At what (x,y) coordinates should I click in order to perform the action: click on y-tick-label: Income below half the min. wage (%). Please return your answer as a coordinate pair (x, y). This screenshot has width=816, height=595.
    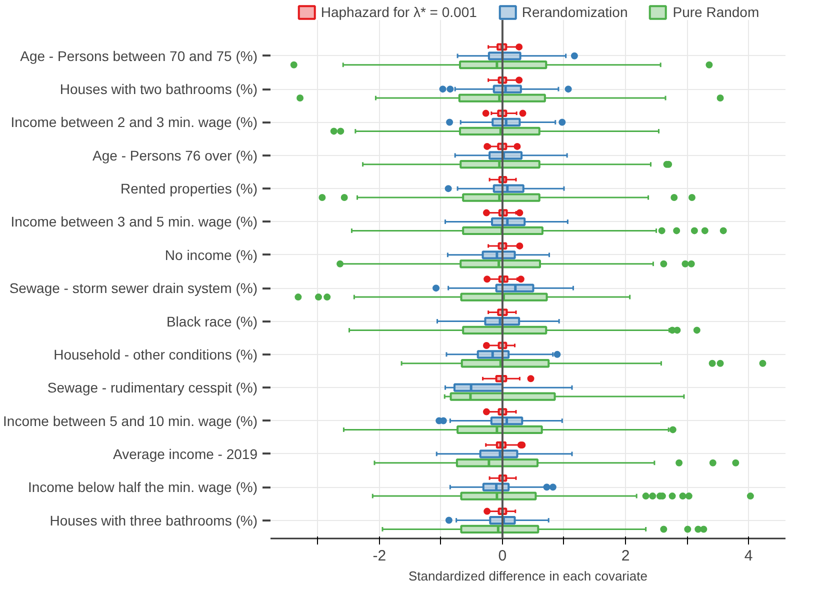
    Looking at the image, I should click on (143, 487).